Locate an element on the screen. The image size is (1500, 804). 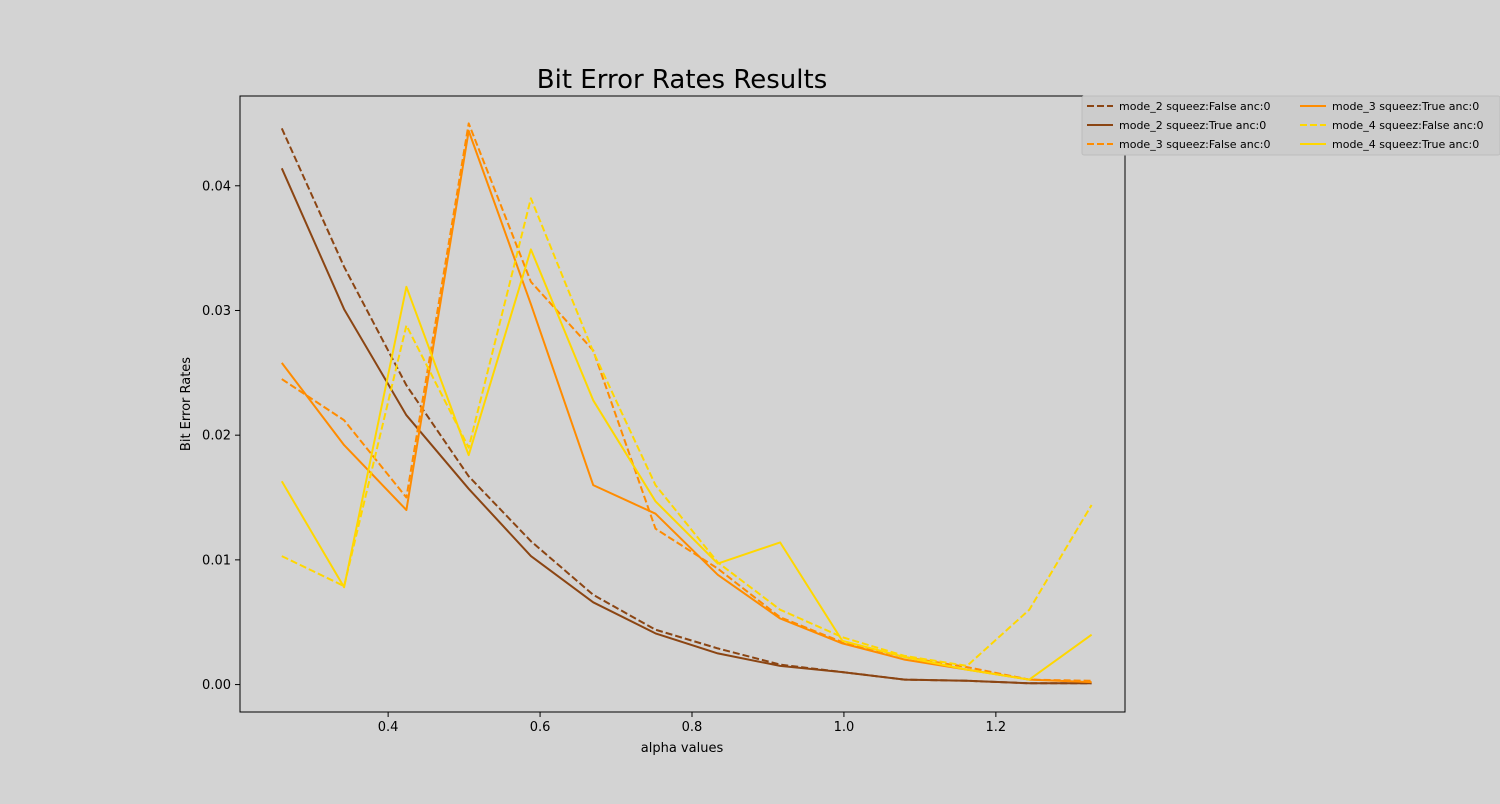
y-axis: 0.00 0.01 0.02 0.03 0.04 is located at coordinates (221, 436).